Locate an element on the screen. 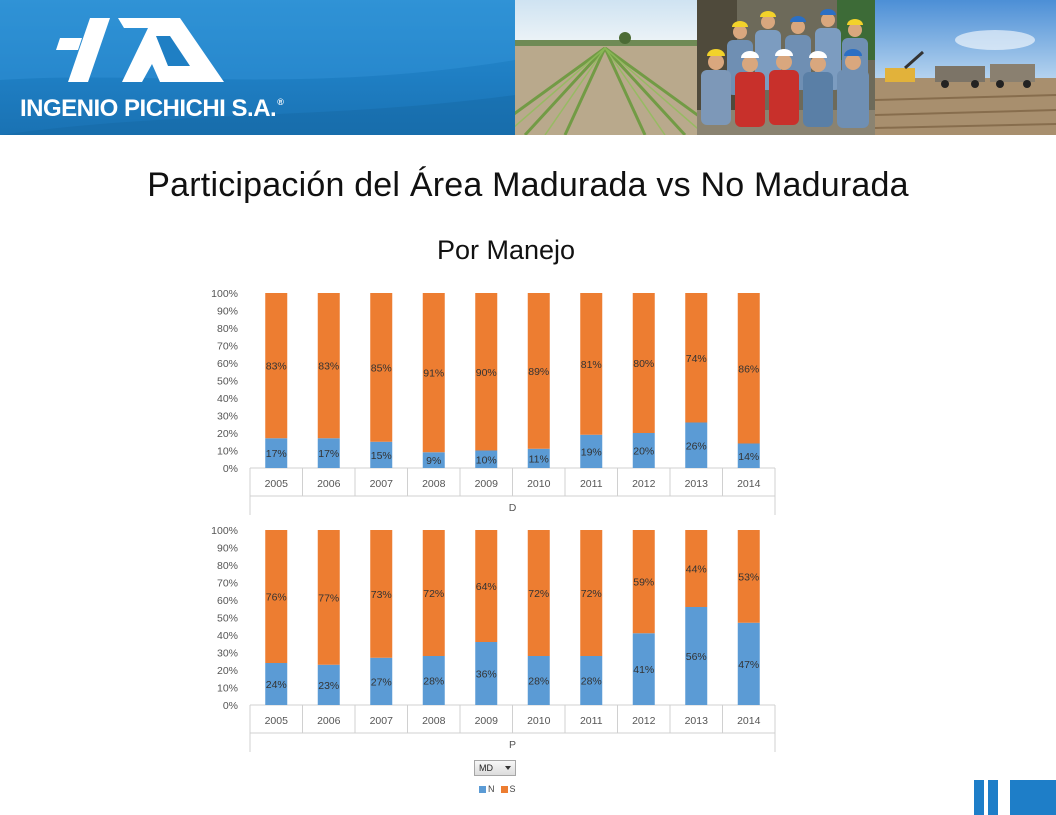  data-label-n: 27% is located at coordinates (381, 682).